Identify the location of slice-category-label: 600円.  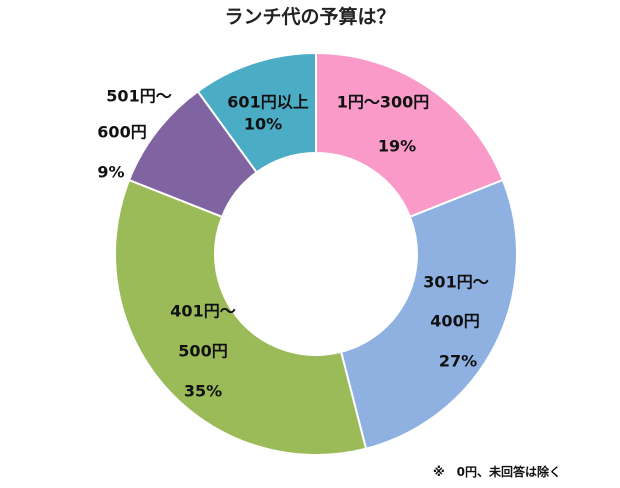
(121, 132).